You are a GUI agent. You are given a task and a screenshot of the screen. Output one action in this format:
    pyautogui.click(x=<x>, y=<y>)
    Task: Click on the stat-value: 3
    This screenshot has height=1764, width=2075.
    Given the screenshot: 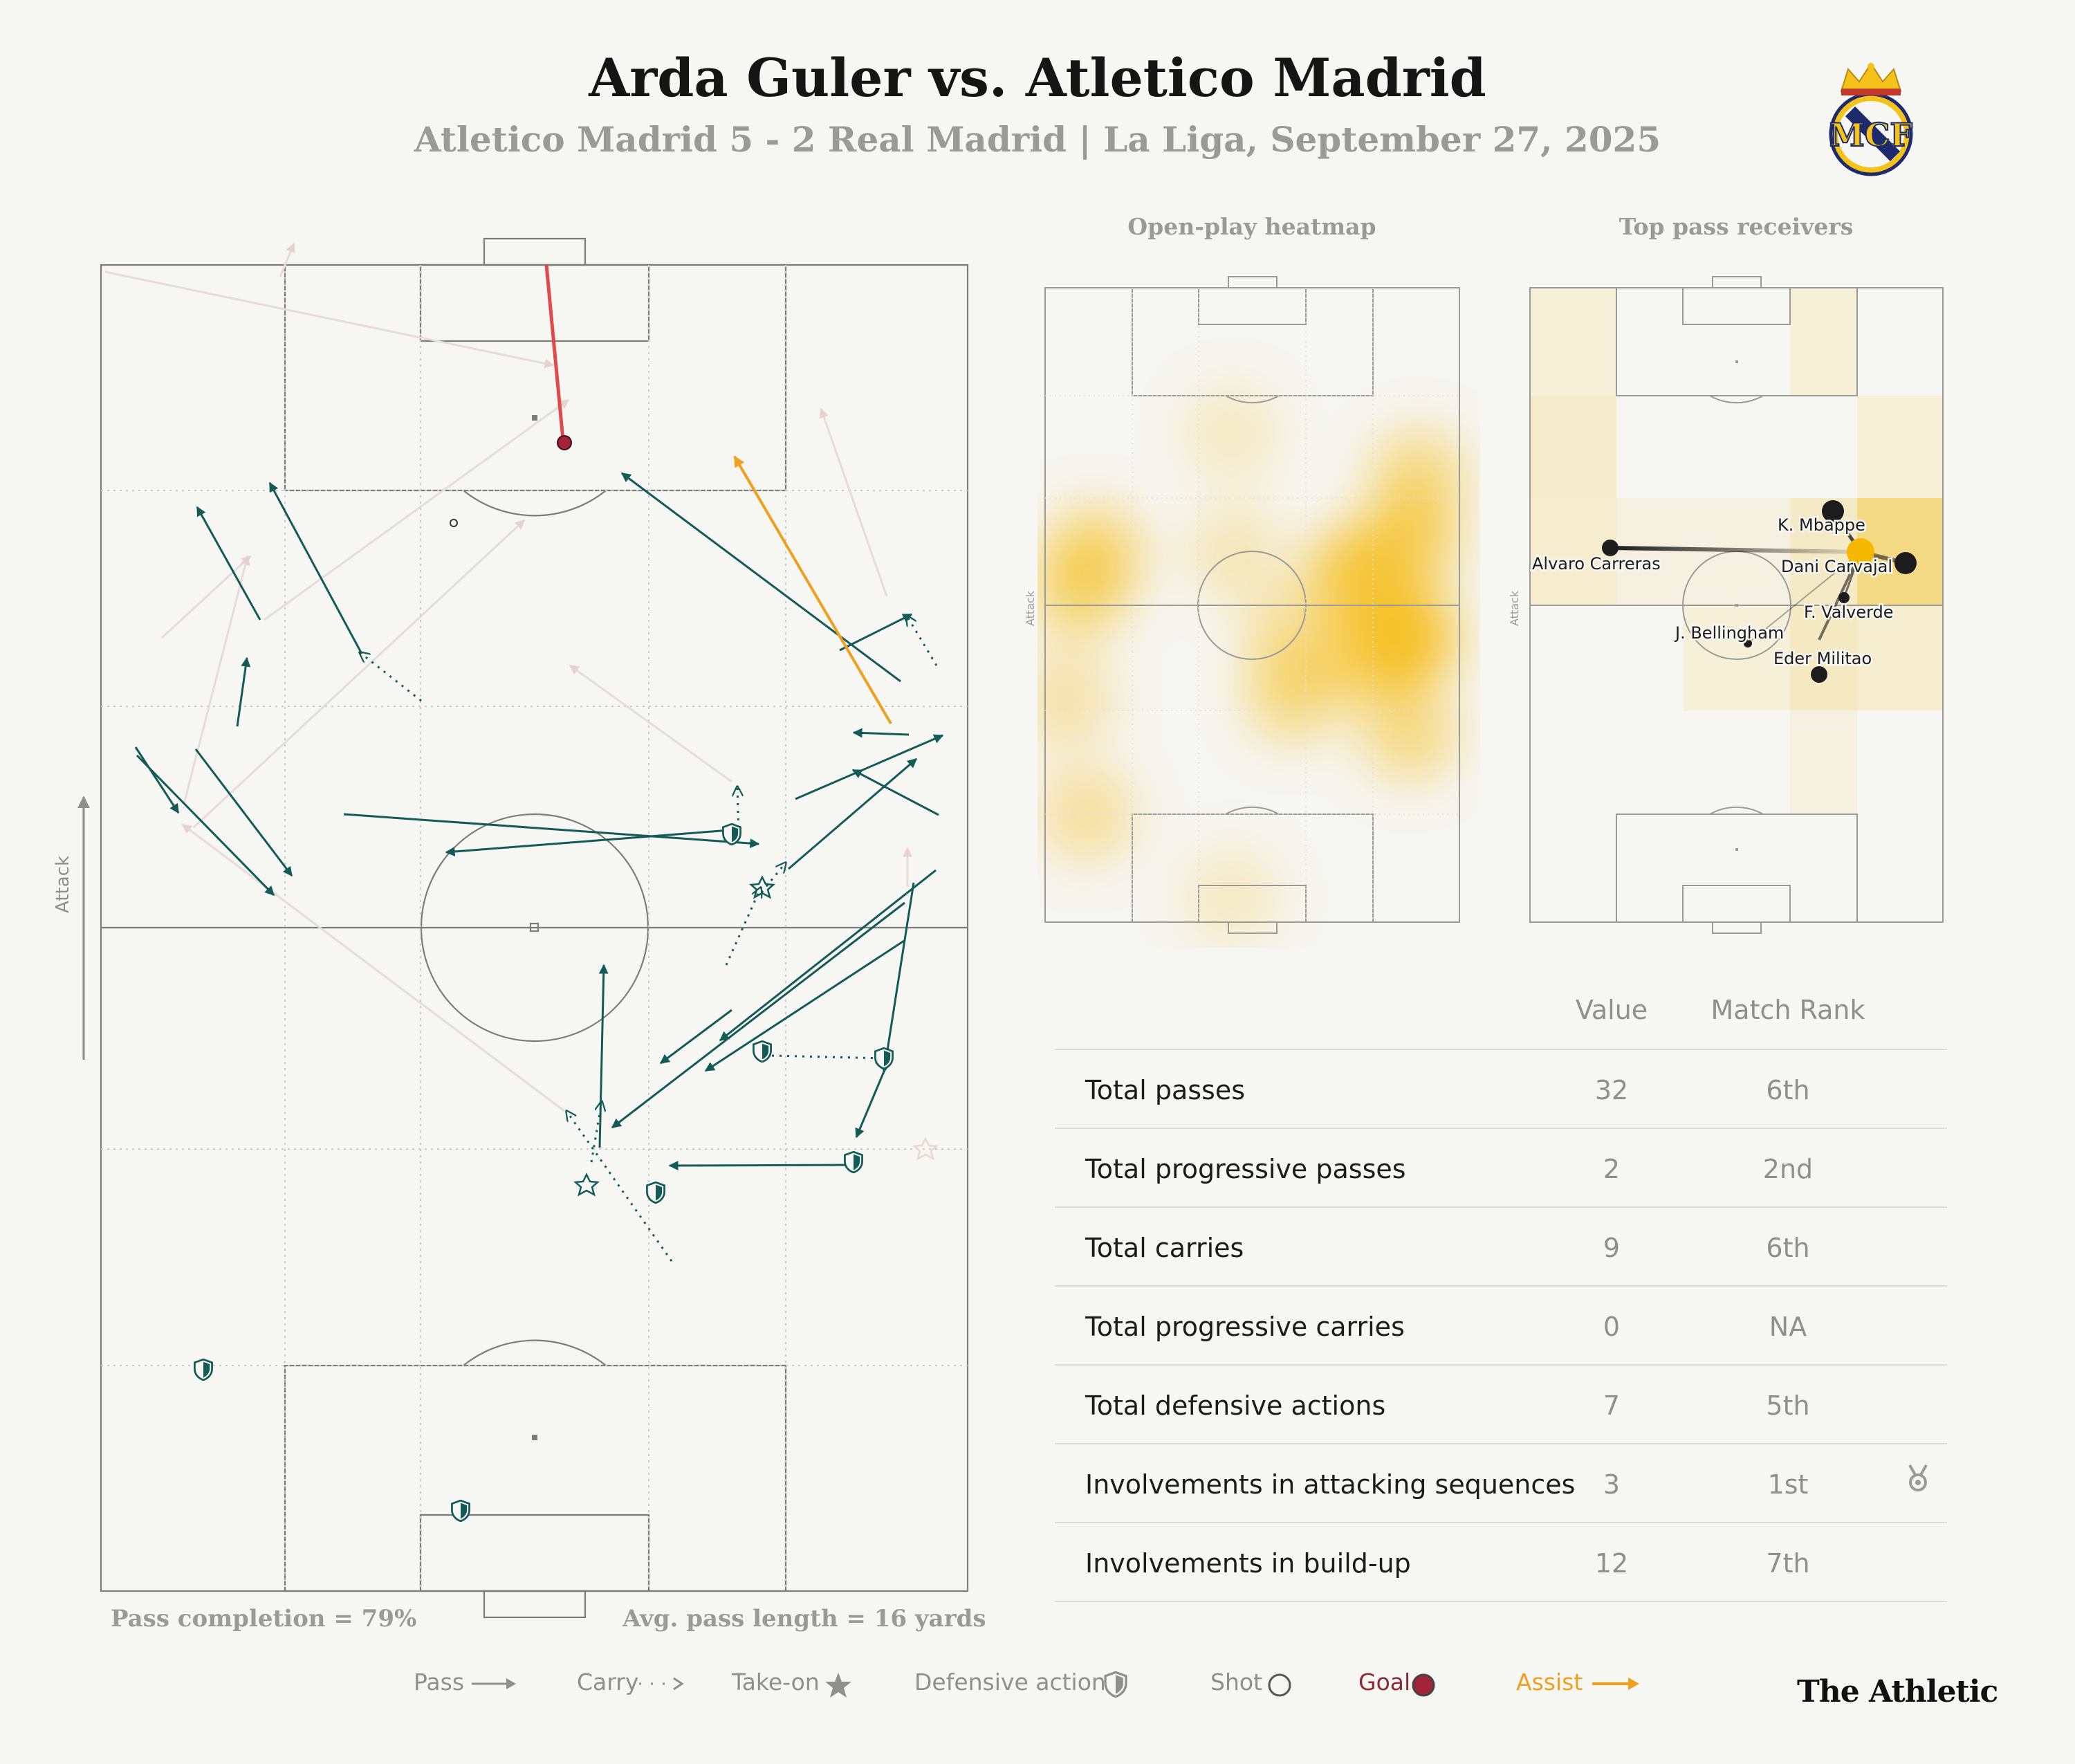 What is the action you would take?
    pyautogui.click(x=1612, y=1484)
    